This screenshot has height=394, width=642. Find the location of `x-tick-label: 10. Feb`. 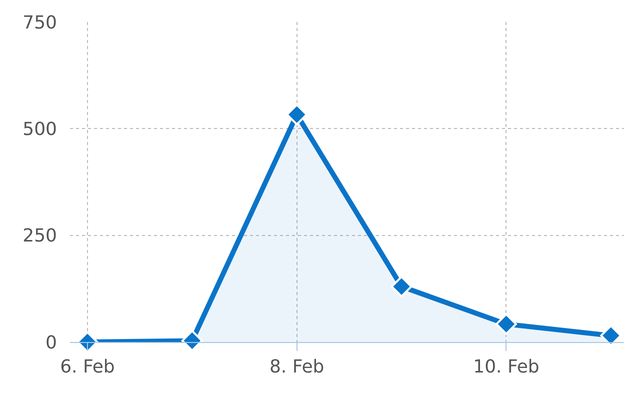

x-tick-label: 10. Feb is located at coordinates (506, 367).